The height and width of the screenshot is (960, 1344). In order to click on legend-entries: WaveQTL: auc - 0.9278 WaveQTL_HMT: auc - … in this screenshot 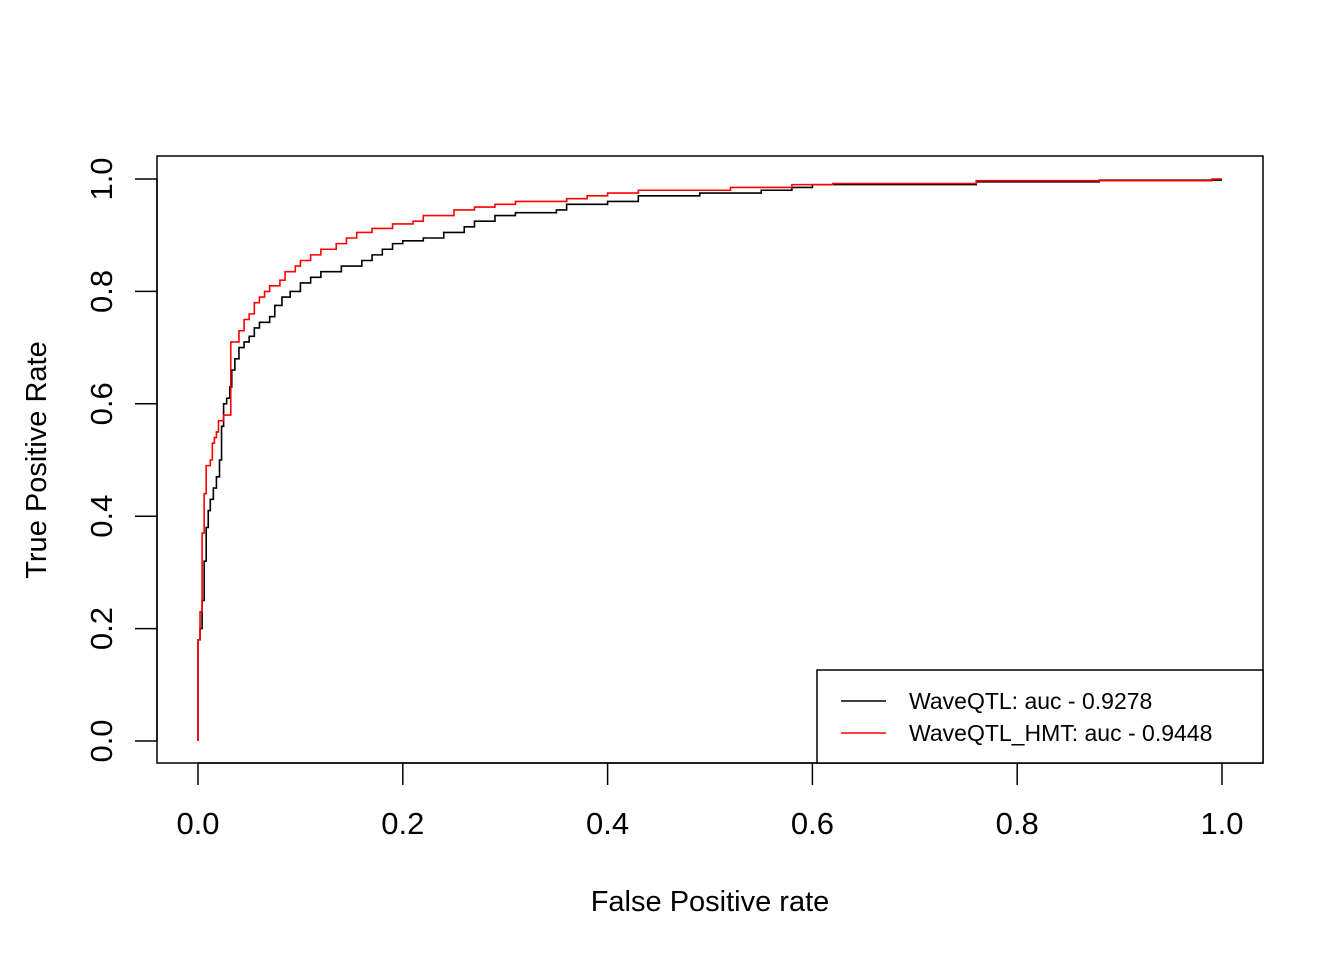, I will do `click(1026, 717)`.